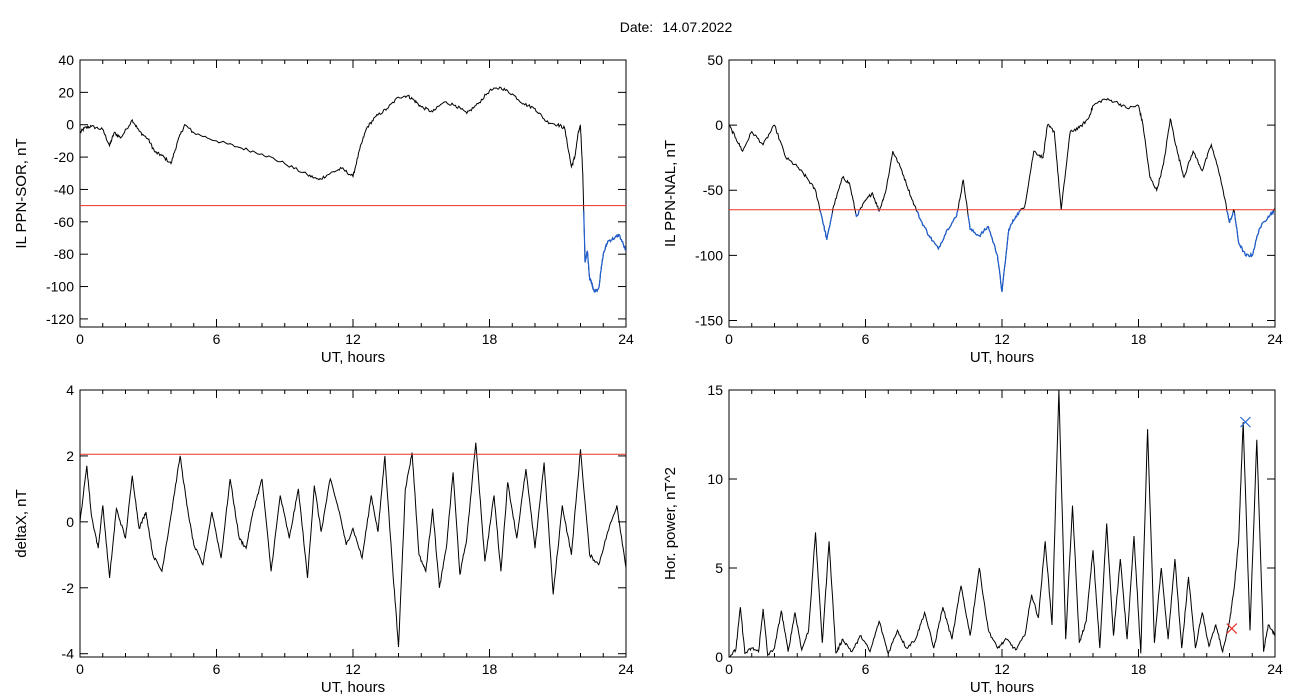 Image resolution: width=1300 pixels, height=700 pixels. I want to click on y-tick-label: 5, so click(719, 568).